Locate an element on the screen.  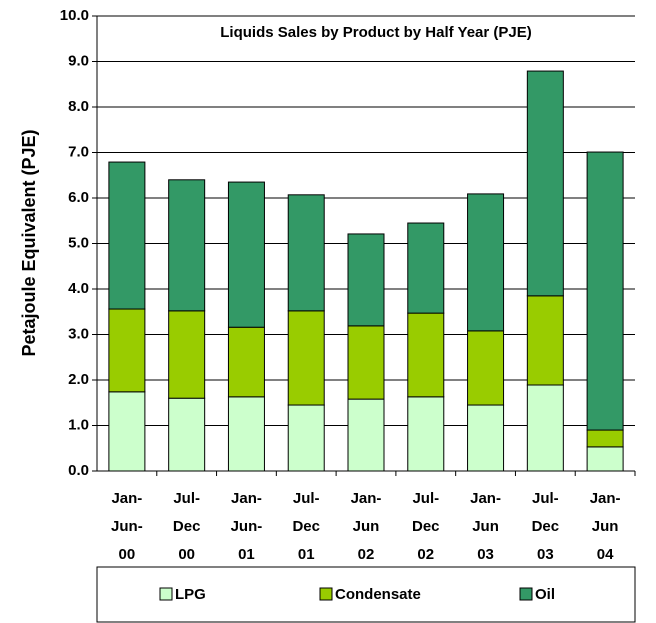
x-tick-label: Jul-Dec 01 is located at coordinates (306, 526).